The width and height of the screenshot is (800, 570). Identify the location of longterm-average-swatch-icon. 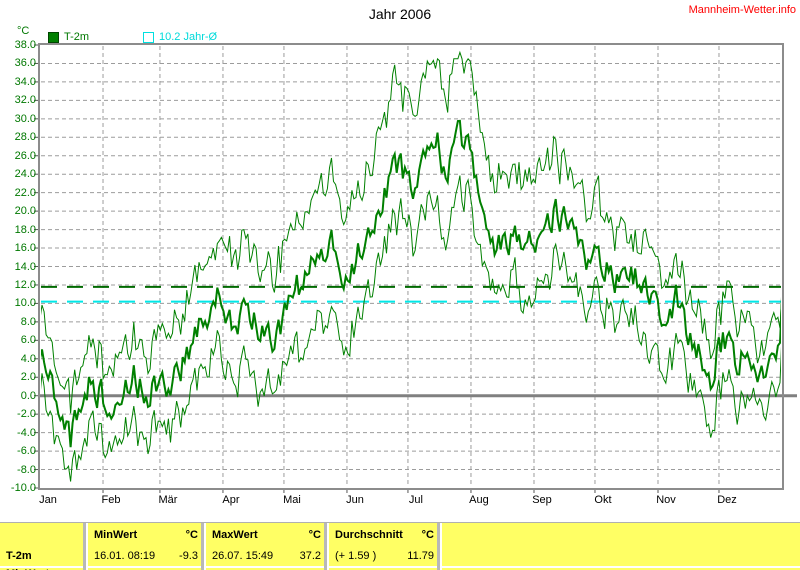
(148, 37).